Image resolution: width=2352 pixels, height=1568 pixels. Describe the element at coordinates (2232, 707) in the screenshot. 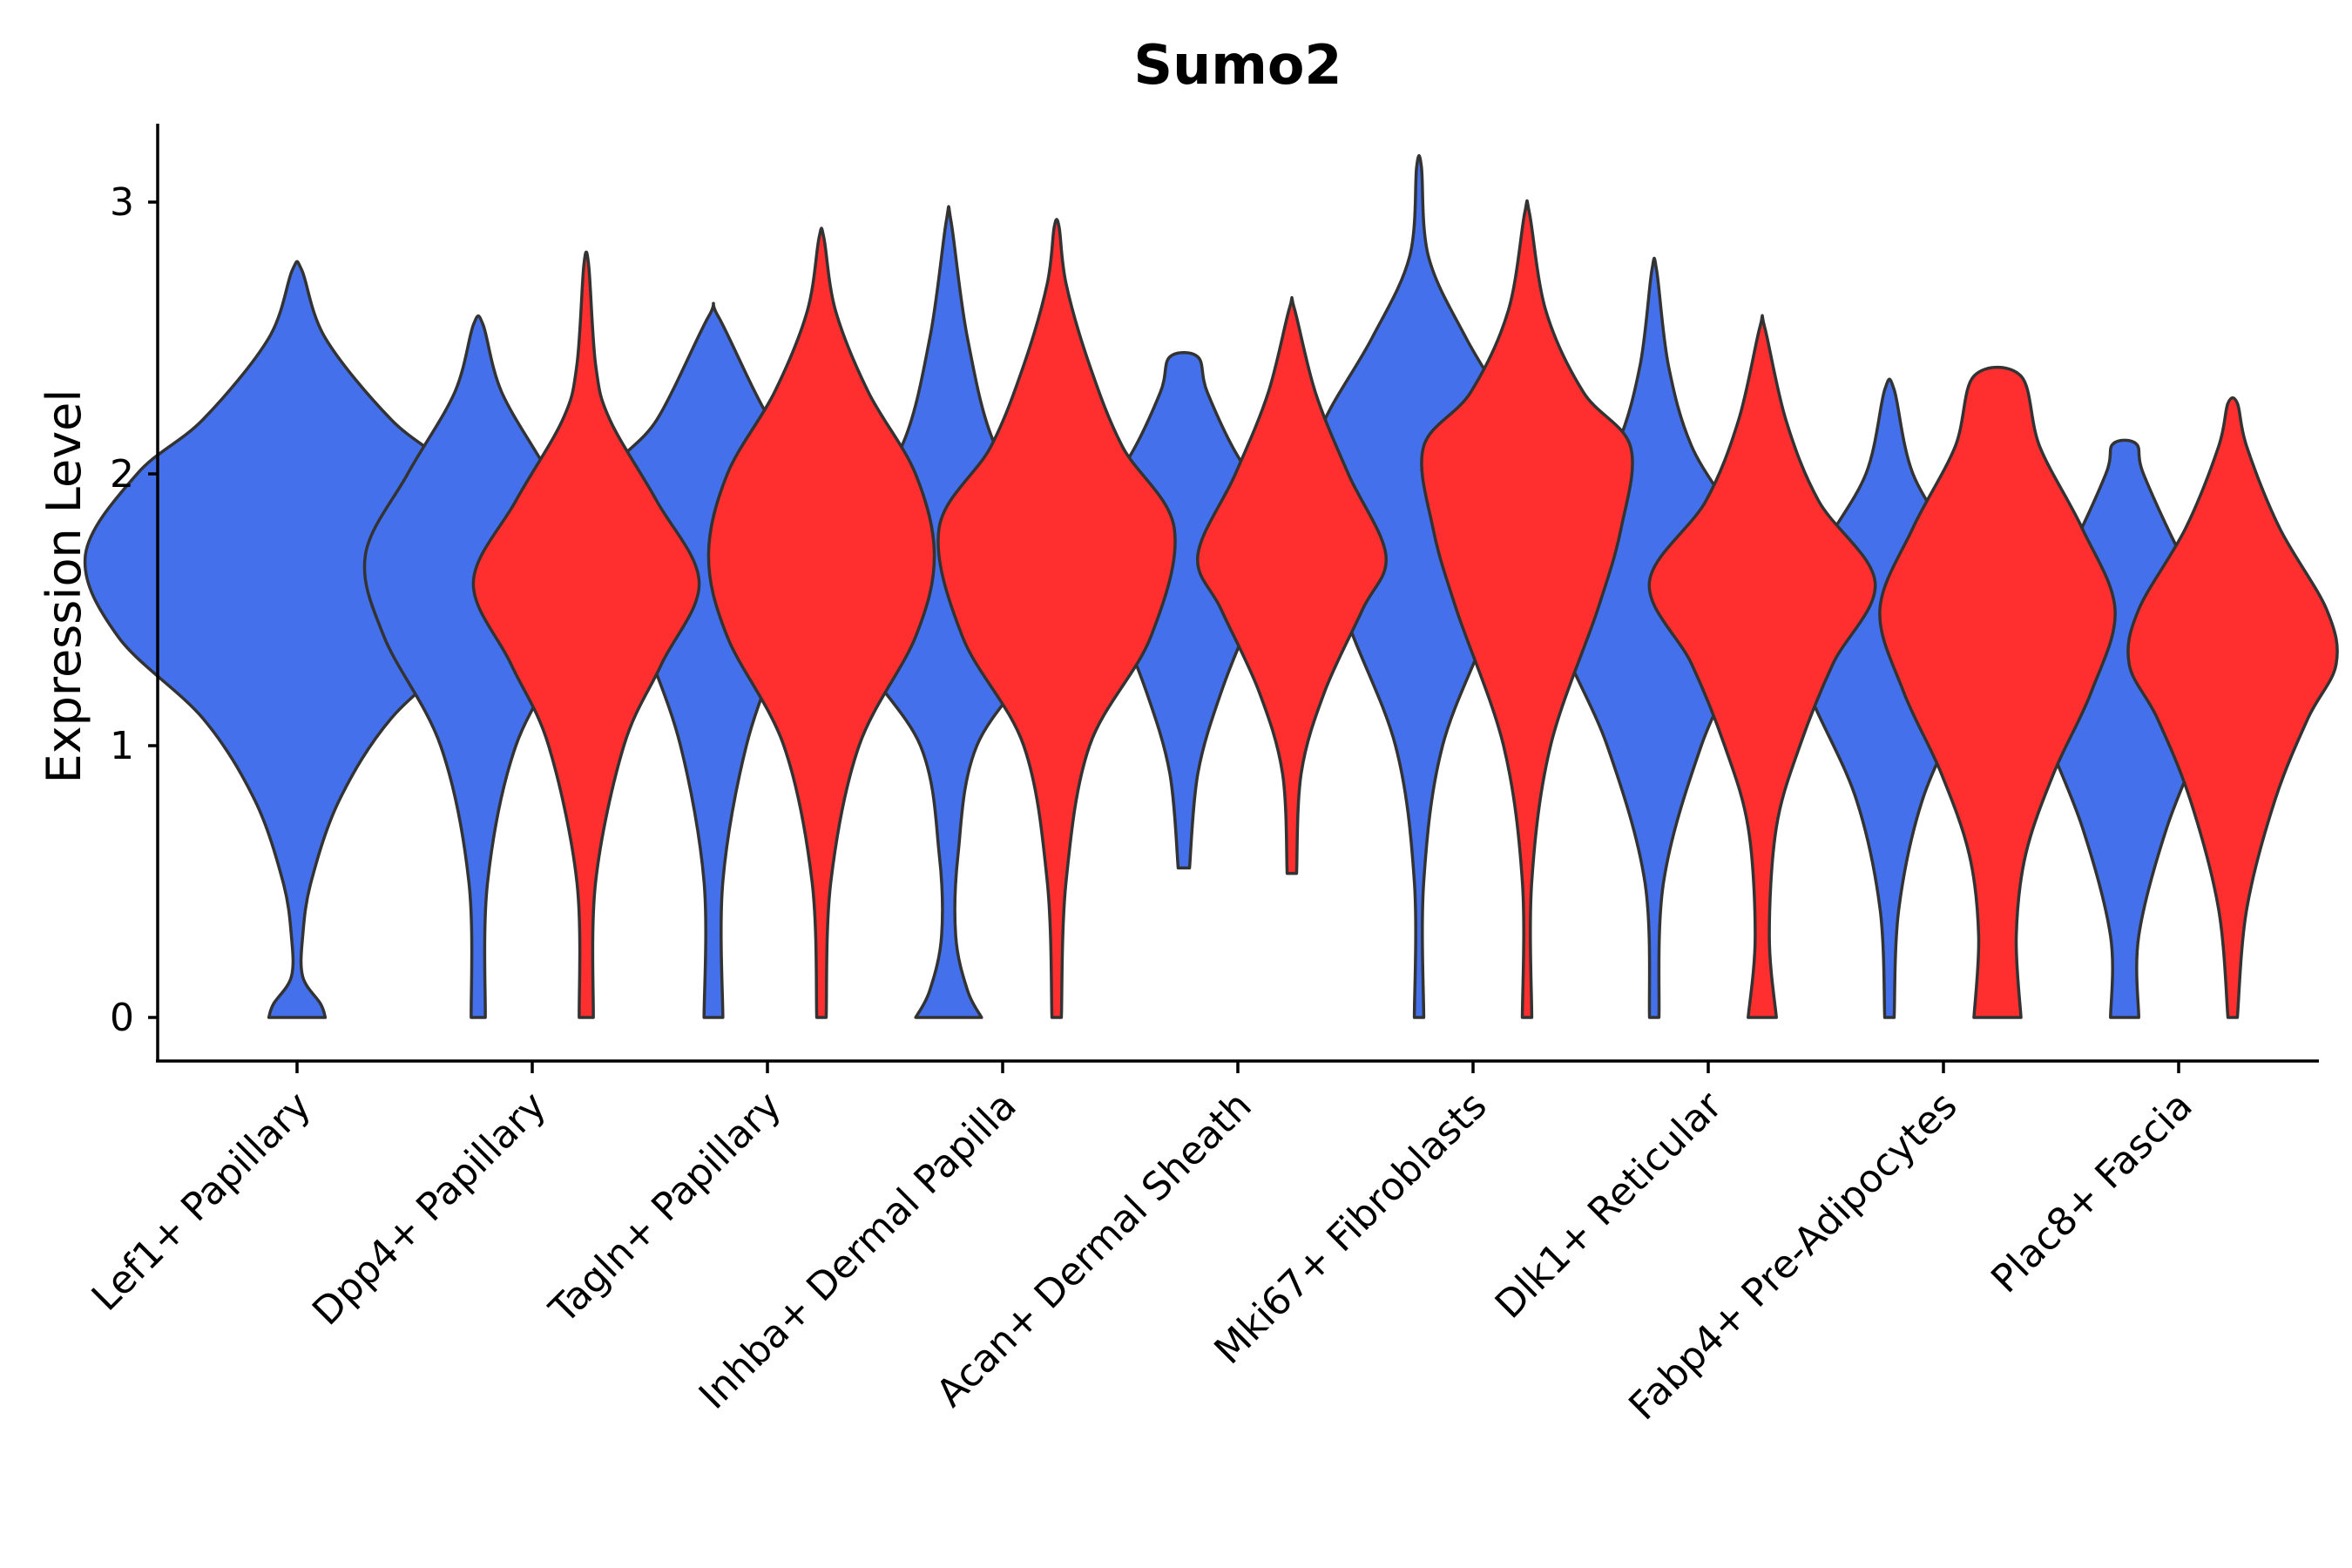

I see `violin-red-plac8-fascia` at that location.